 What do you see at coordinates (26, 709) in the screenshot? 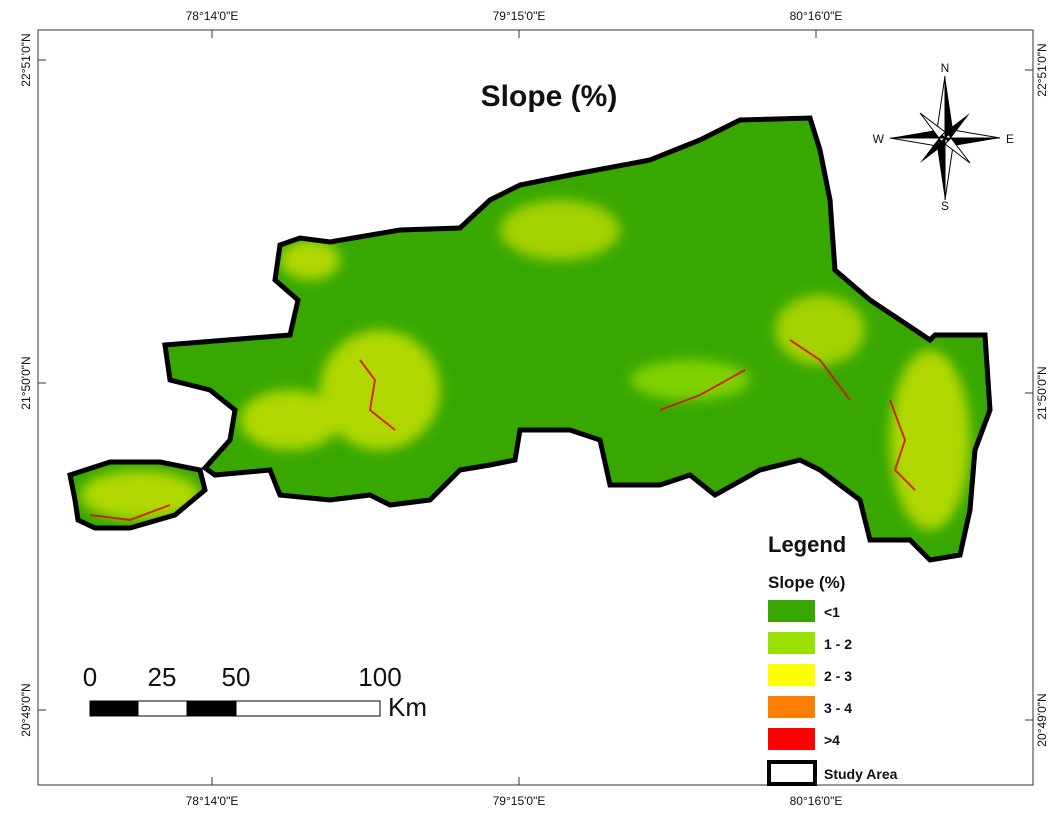
I see `graticule-label-left: 20°49'0"N` at bounding box center [26, 709].